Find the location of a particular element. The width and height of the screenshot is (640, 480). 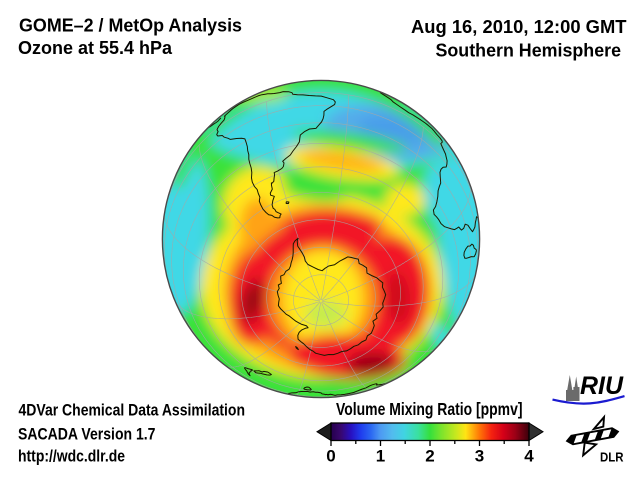

svg-text: 3 is located at coordinates (479, 456).